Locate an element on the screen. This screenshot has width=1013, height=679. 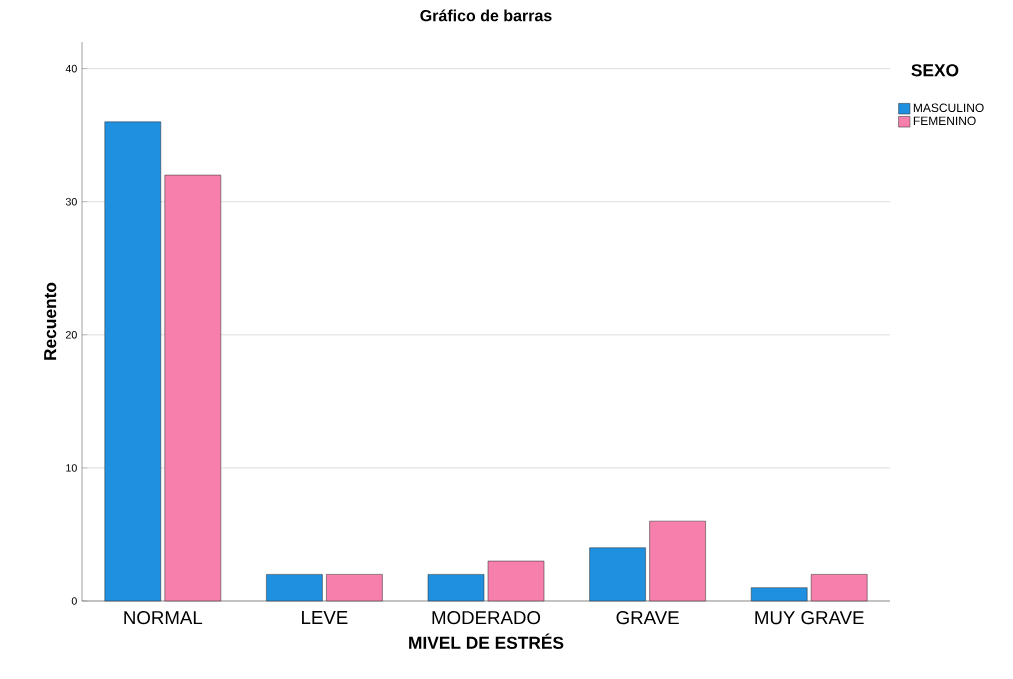
y-tick-label: 10 is located at coordinates (71, 468).